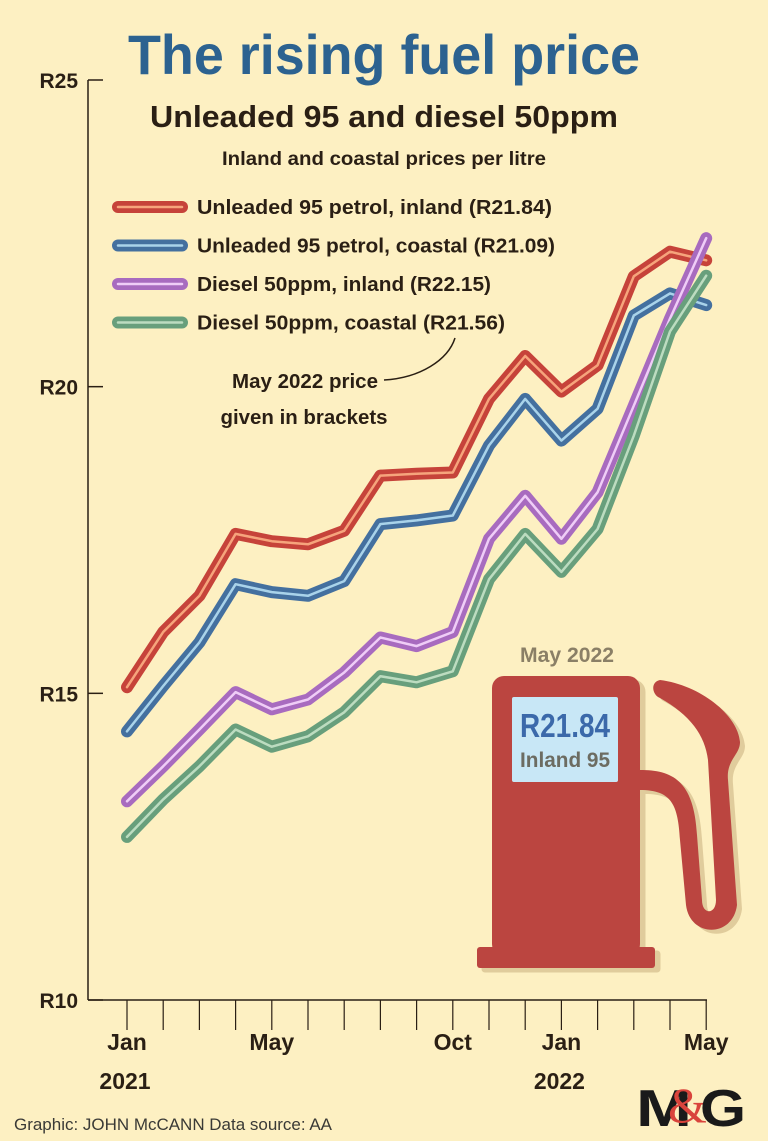 The width and height of the screenshot is (768, 1141). I want to click on pump-screen, so click(565, 739).